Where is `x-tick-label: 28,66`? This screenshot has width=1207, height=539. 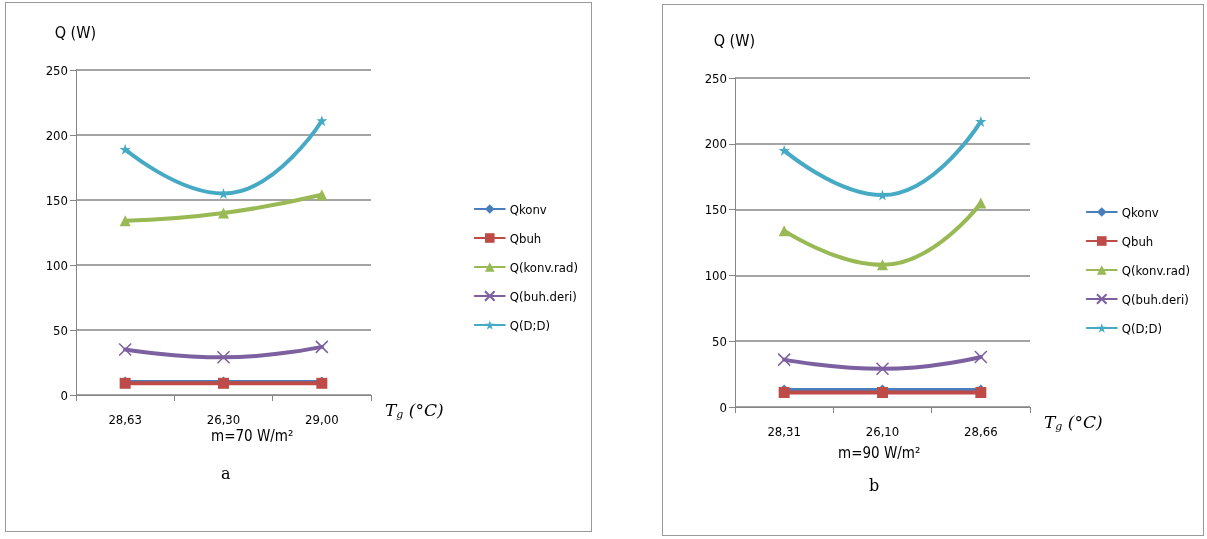 x-tick-label: 28,66 is located at coordinates (981, 431).